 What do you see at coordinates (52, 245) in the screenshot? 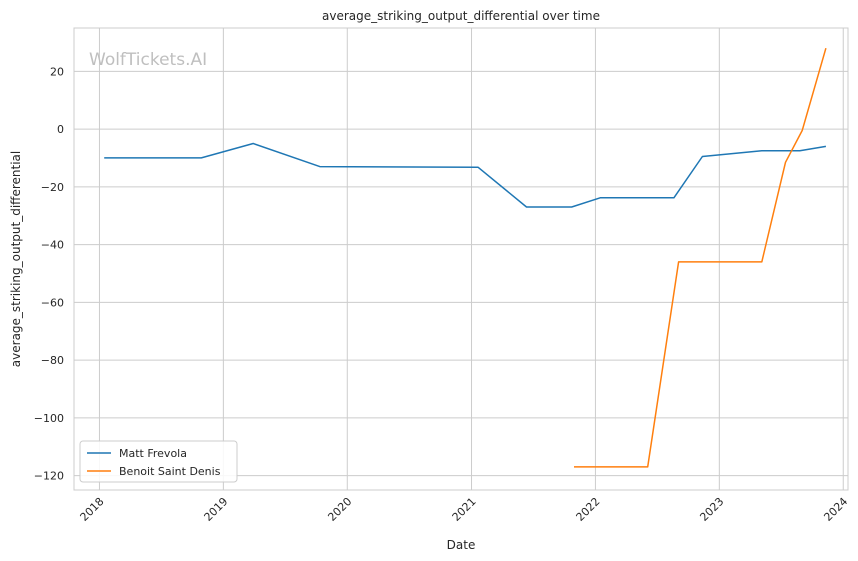
I see `y-tick-label: −40` at bounding box center [52, 245].